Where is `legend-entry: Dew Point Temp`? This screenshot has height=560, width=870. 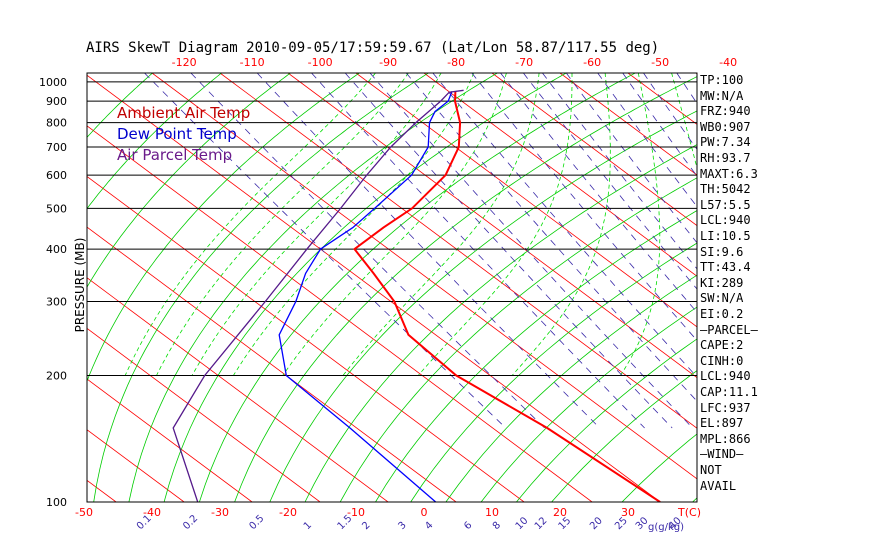 legend-entry: Dew Point Temp is located at coordinates (177, 134).